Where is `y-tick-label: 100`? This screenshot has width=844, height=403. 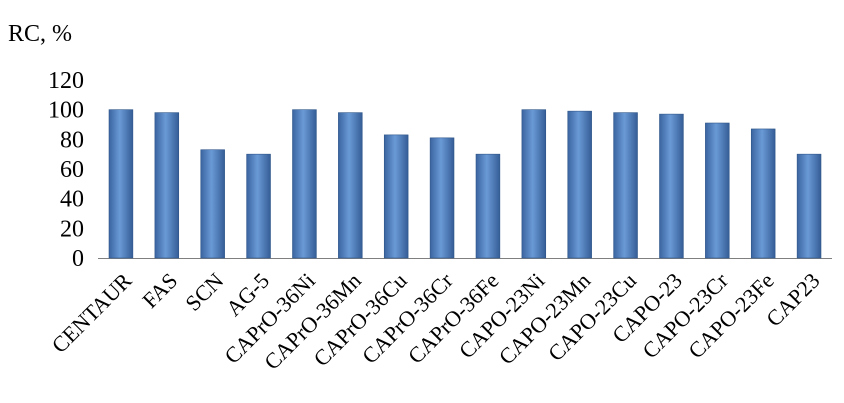 y-tick-label: 100 is located at coordinates (66, 111).